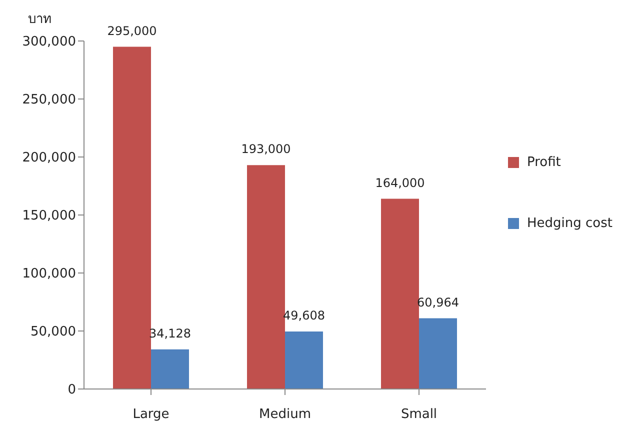 The height and width of the screenshot is (432, 618). I want to click on x-tick-label: Small, so click(419, 414).